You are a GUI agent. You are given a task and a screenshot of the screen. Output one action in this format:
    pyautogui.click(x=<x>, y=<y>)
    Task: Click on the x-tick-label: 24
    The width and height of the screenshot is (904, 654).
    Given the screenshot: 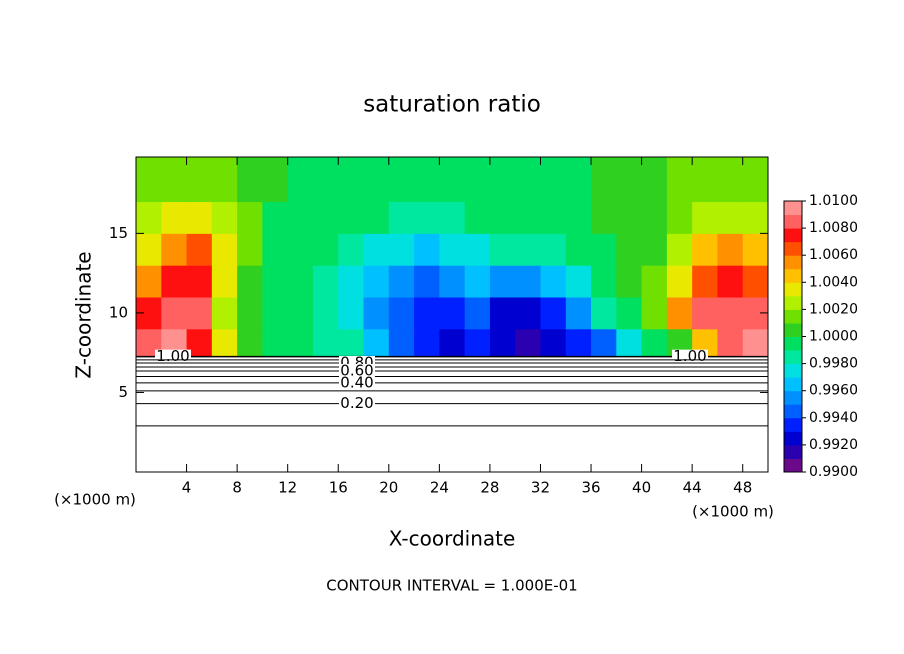 What is the action you would take?
    pyautogui.click(x=439, y=488)
    